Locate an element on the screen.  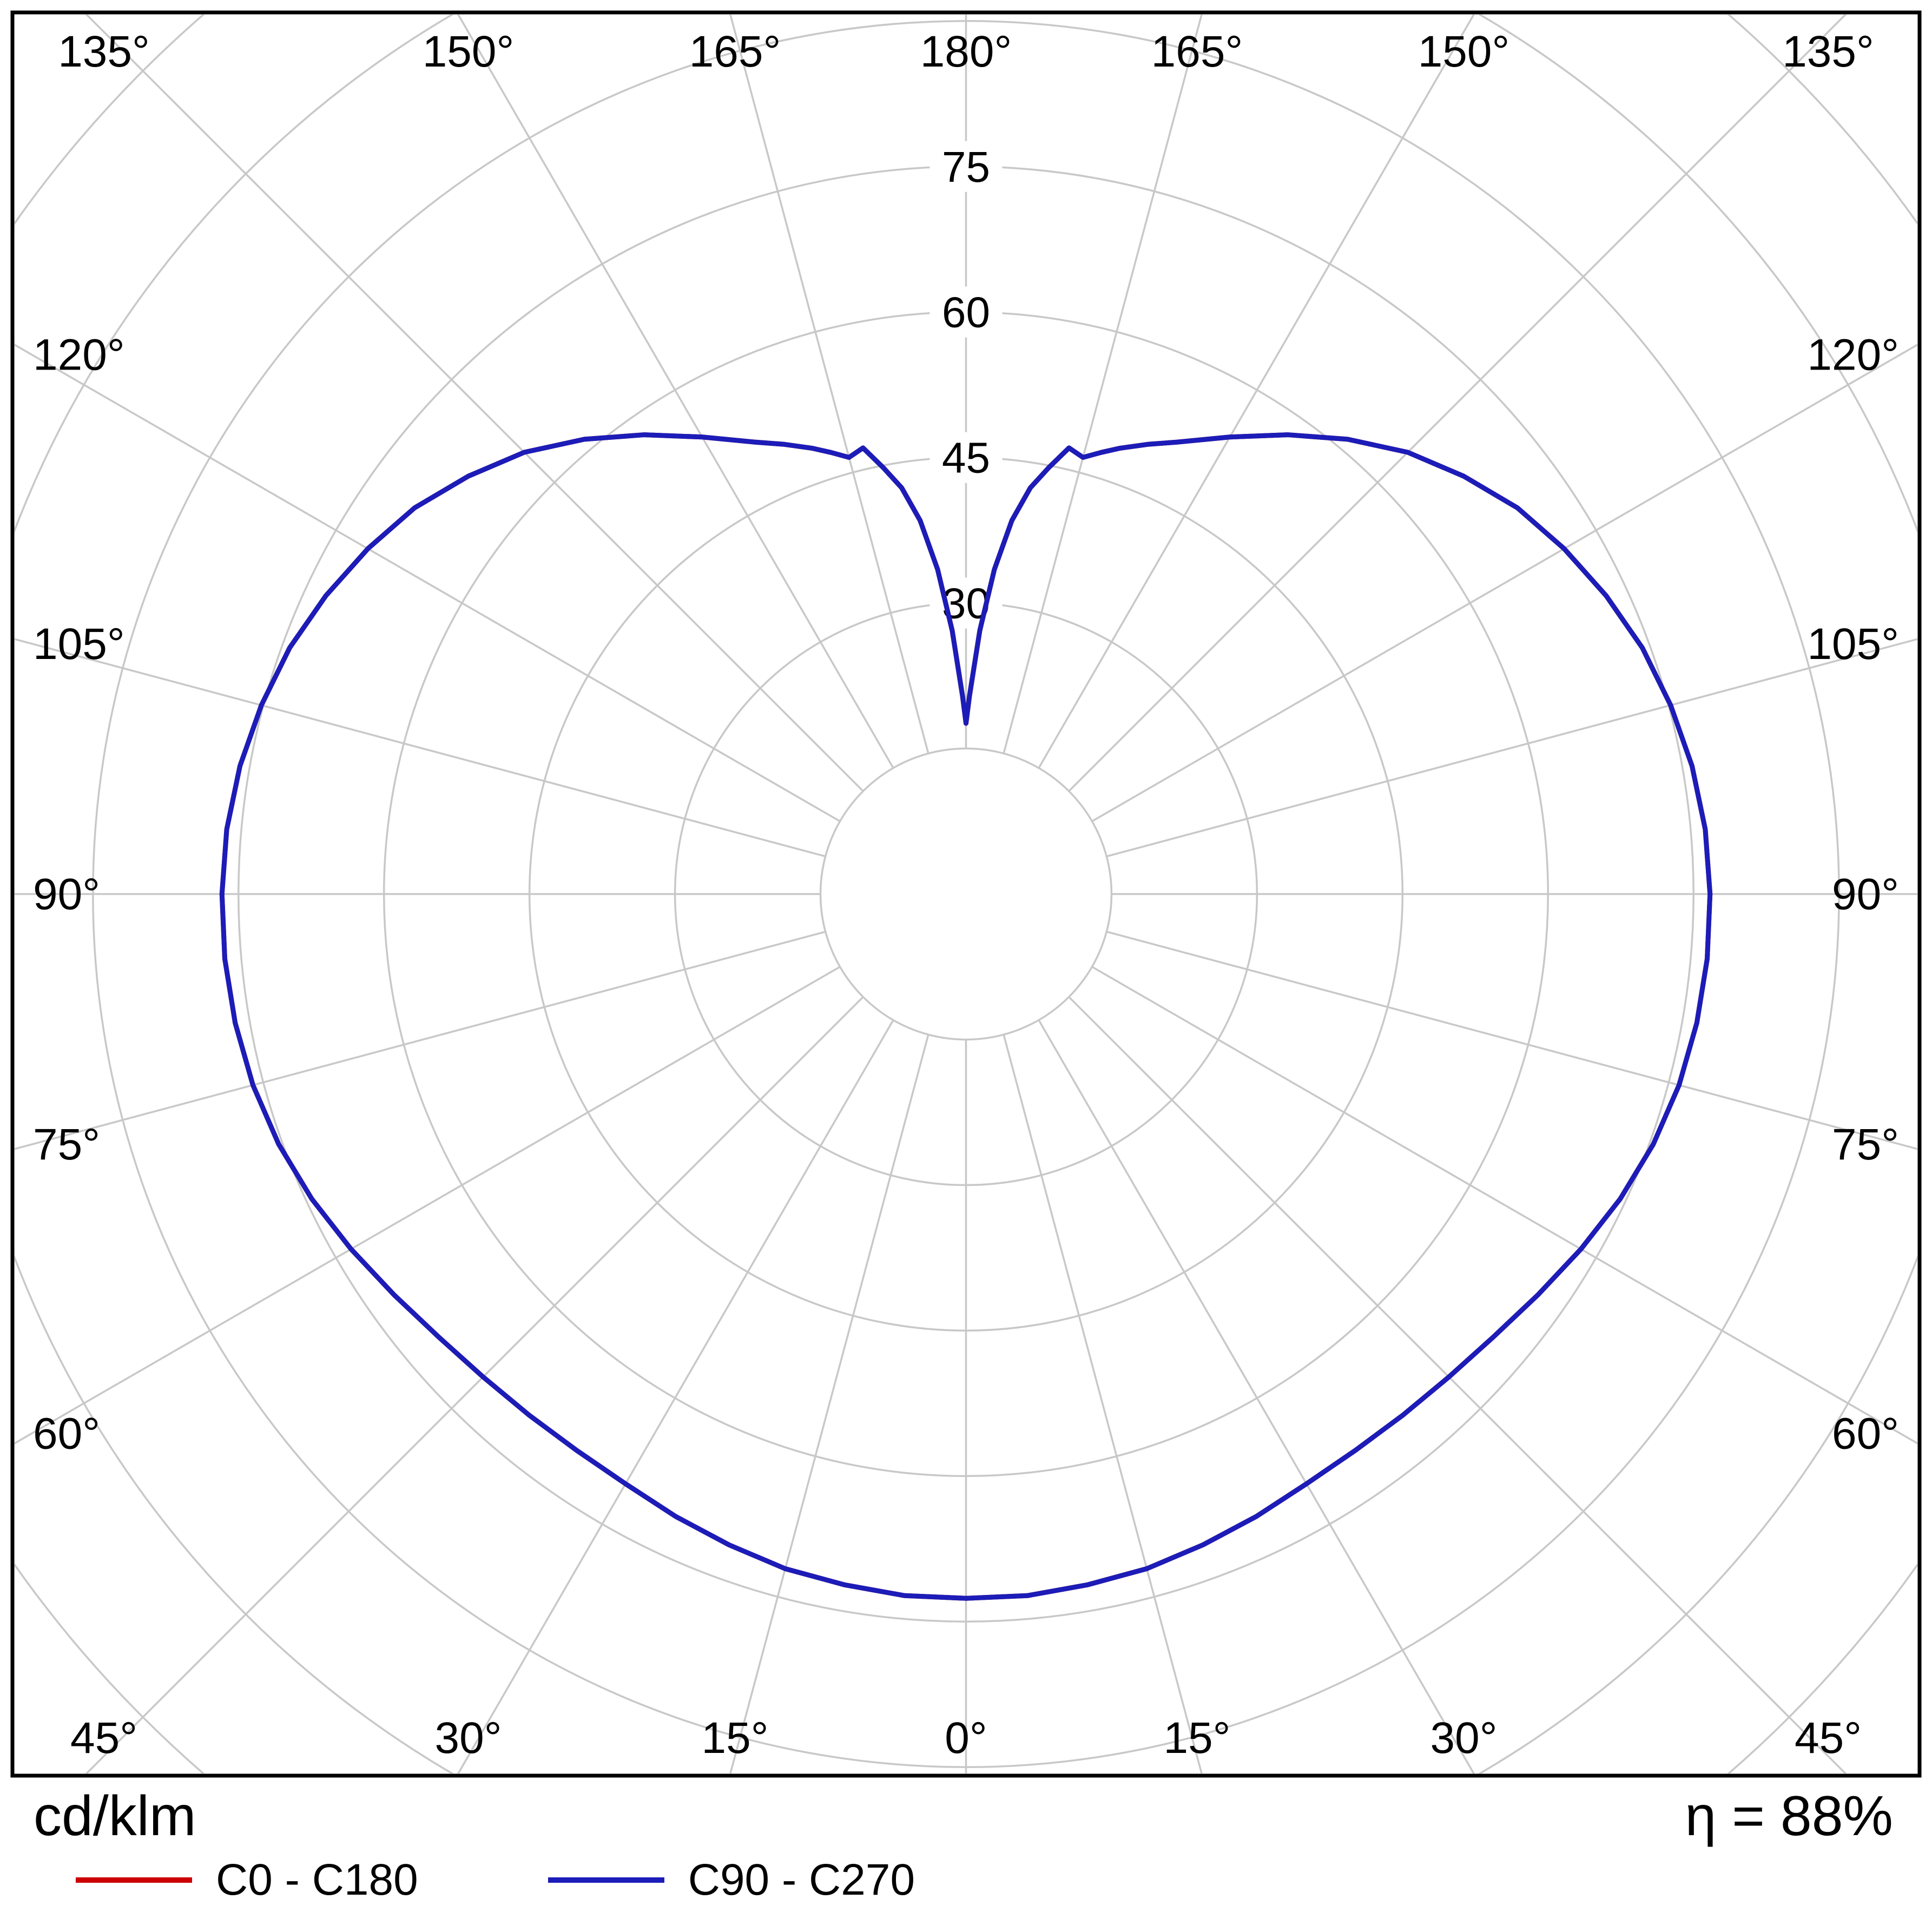
ring-label: 75 is located at coordinates (966, 167).